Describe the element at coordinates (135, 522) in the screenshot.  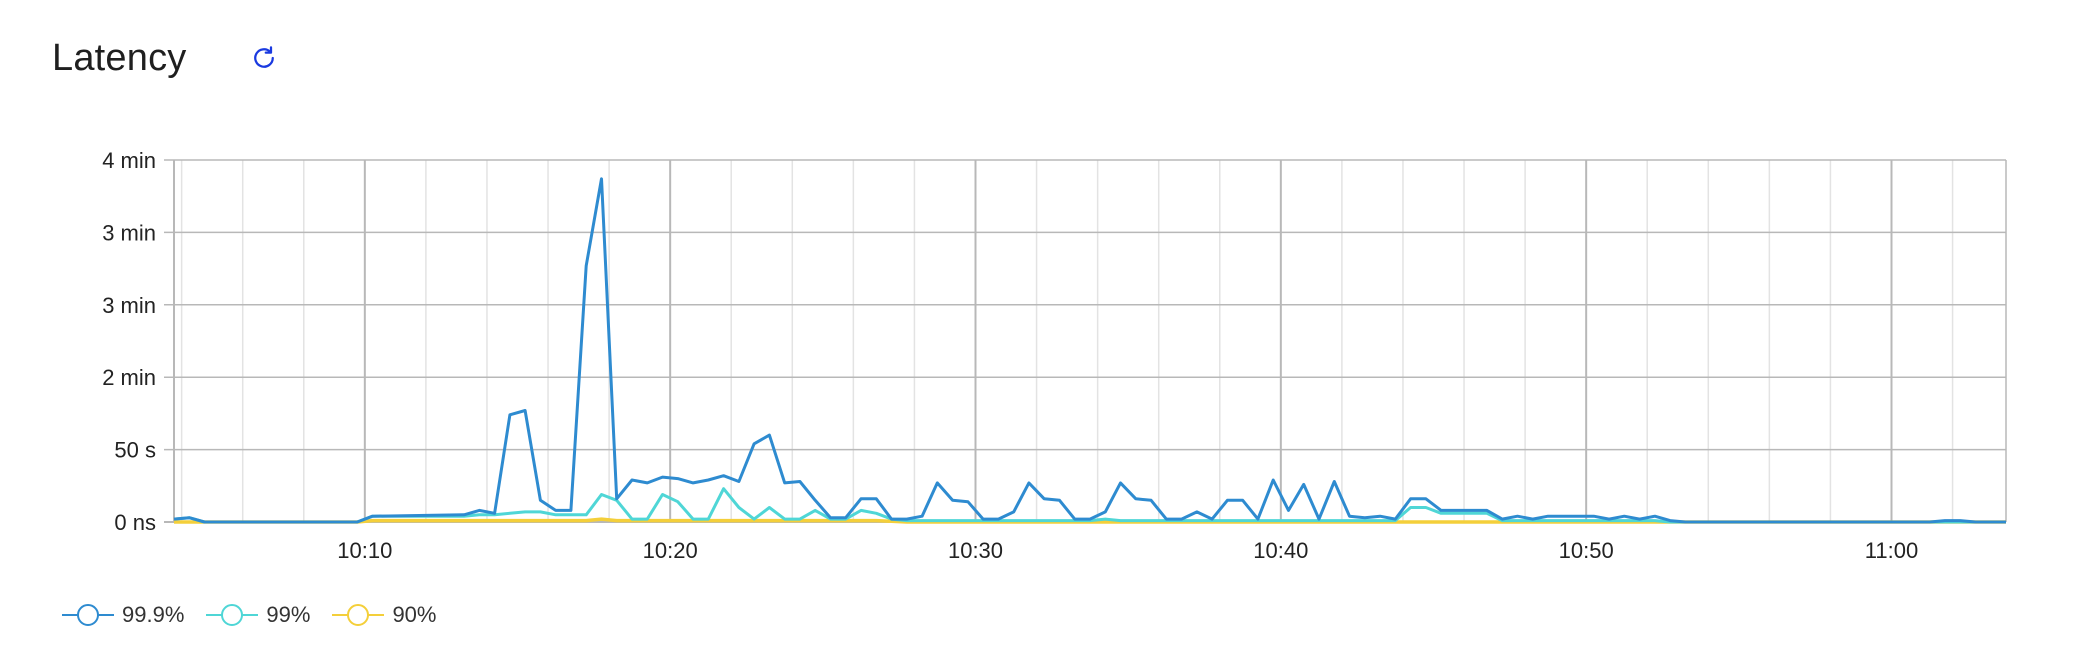
I see `y-tick-label: 0 ns` at that location.